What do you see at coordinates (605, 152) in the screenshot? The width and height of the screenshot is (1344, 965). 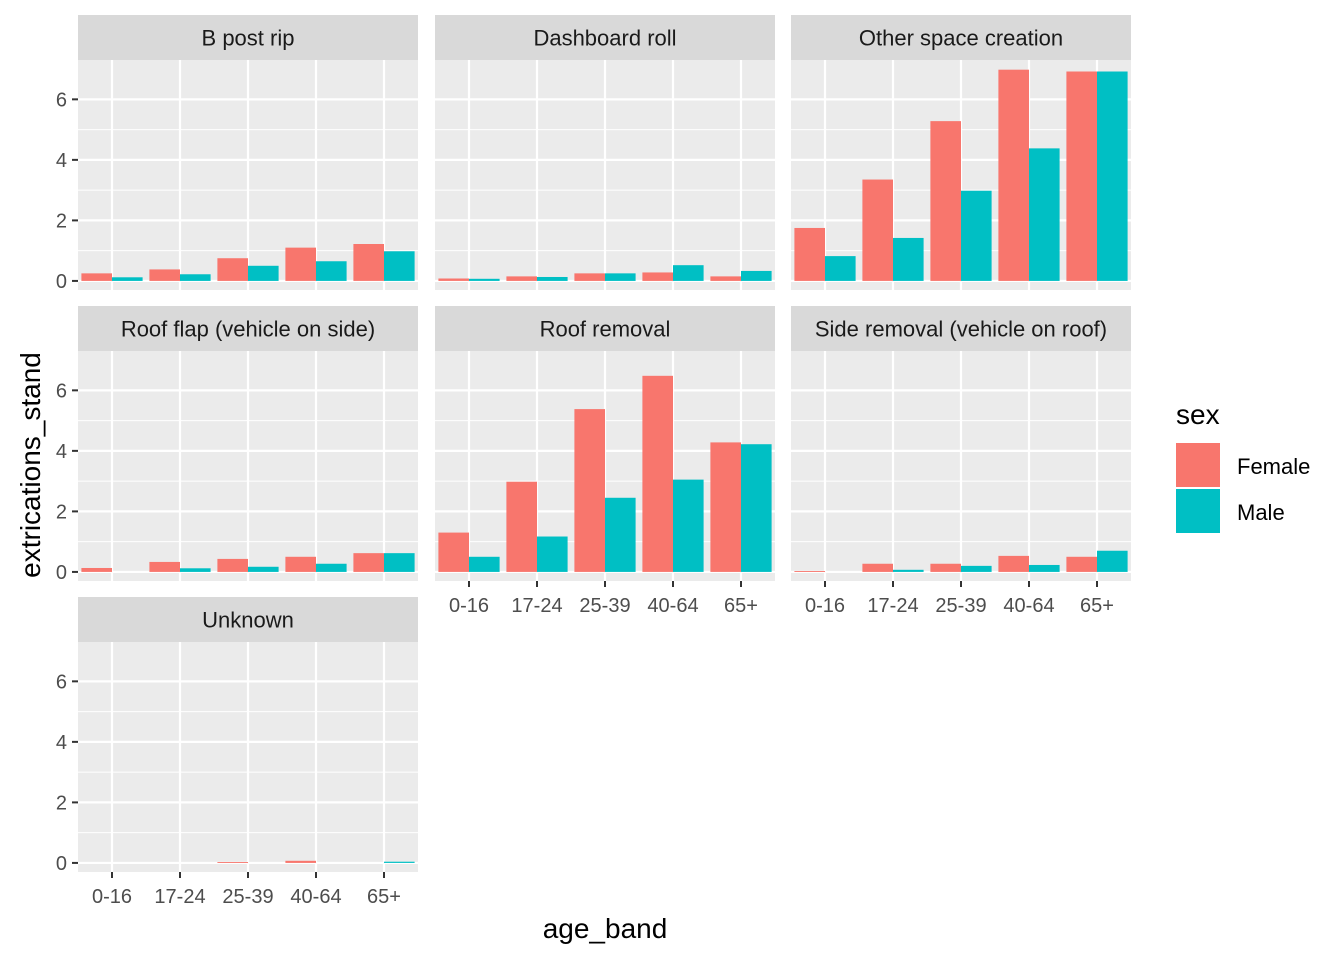 I see `facet-dashboard-roll: Dashboard roll` at bounding box center [605, 152].